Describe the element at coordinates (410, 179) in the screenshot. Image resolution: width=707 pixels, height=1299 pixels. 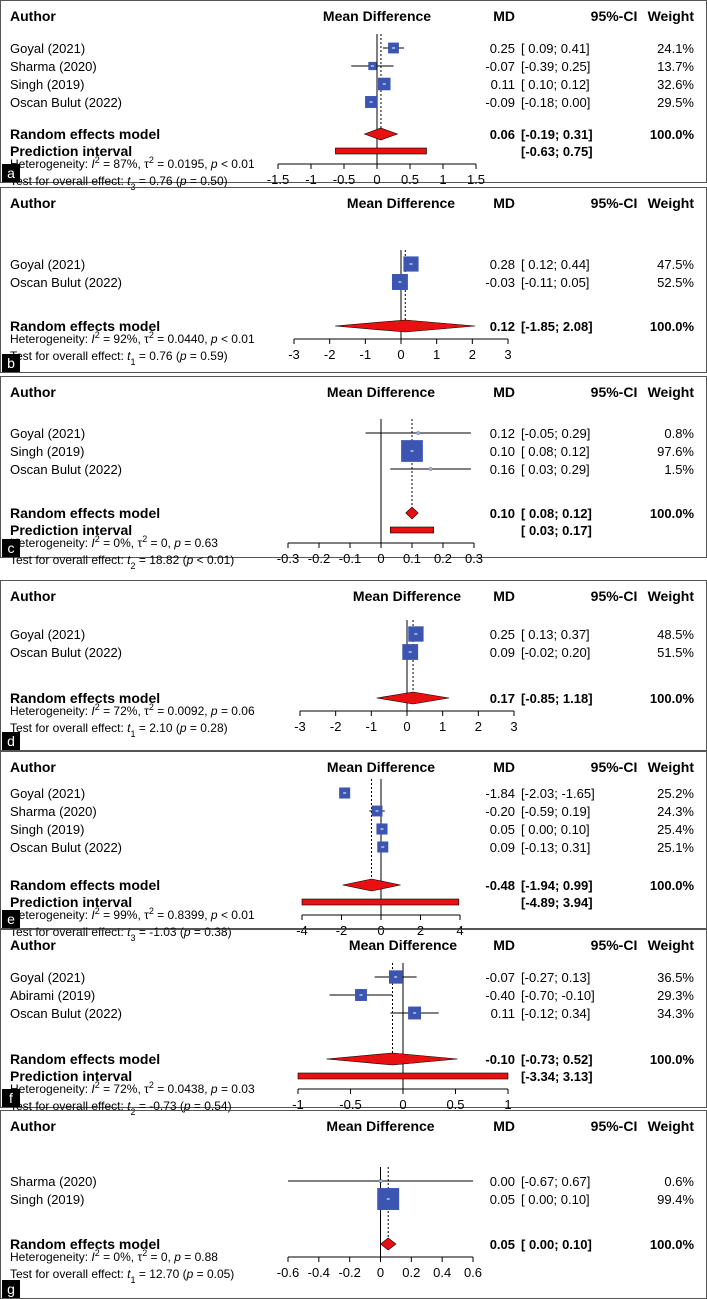
I see `x-tick-label: 0.5` at that location.